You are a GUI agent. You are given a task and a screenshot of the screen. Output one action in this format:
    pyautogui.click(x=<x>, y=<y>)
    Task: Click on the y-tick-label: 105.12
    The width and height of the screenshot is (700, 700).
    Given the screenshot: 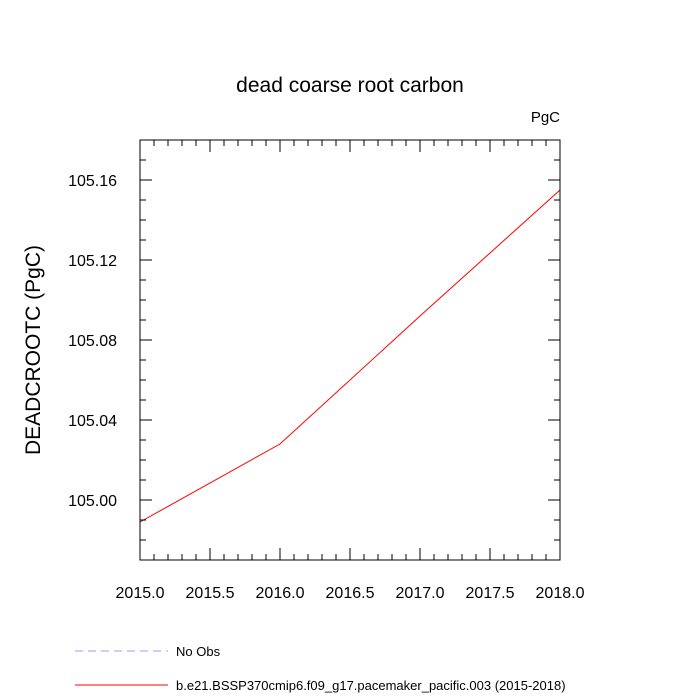 What is the action you would take?
    pyautogui.click(x=92, y=261)
    